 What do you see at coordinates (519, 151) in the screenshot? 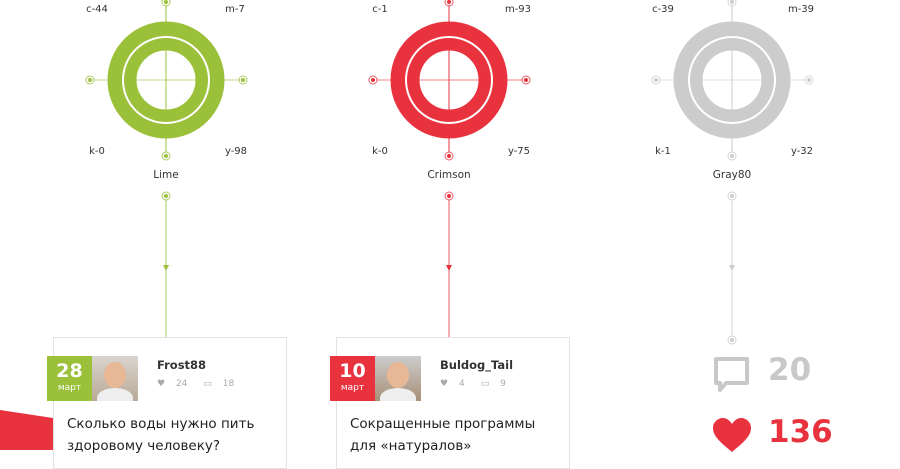
I see `cmyk-label-y: y-75` at bounding box center [519, 151].